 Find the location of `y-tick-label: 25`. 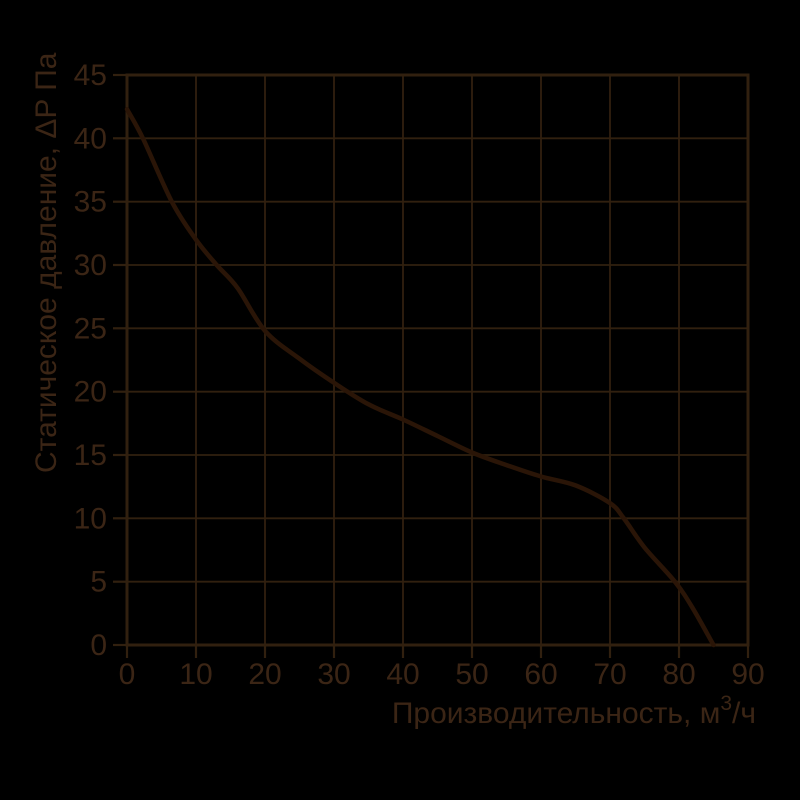

y-tick-label: 25 is located at coordinates (90, 328).